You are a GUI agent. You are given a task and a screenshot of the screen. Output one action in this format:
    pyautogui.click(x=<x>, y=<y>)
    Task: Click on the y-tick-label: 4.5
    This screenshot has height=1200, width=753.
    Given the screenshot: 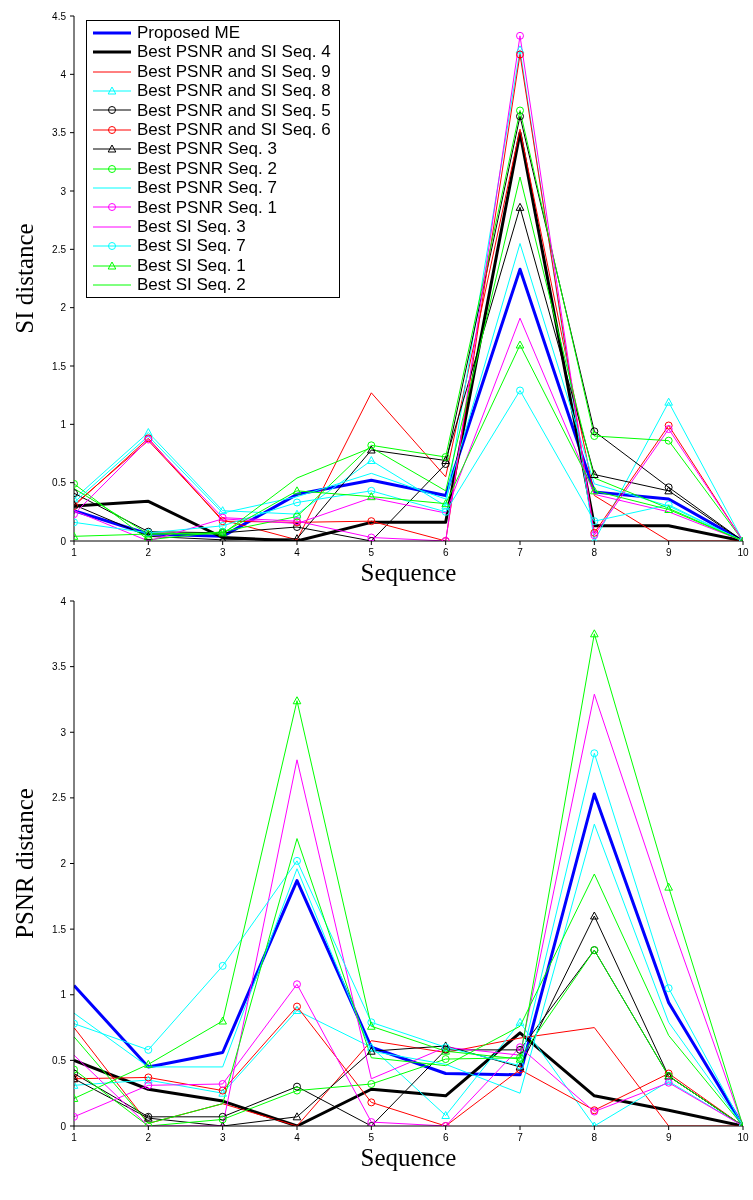 What is the action you would take?
    pyautogui.click(x=59, y=16)
    